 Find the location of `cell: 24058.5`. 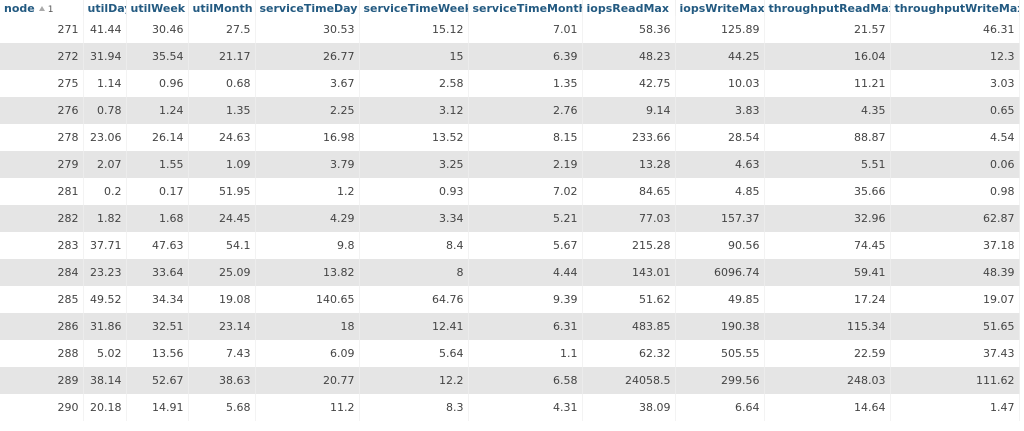

cell: 24058.5 is located at coordinates (629, 380).